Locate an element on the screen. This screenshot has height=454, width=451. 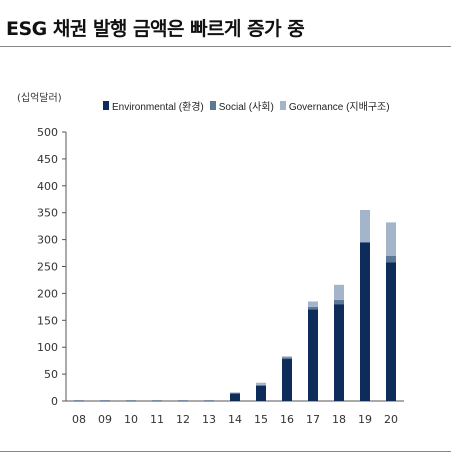
x-tick-label: 10 is located at coordinates (131, 419).